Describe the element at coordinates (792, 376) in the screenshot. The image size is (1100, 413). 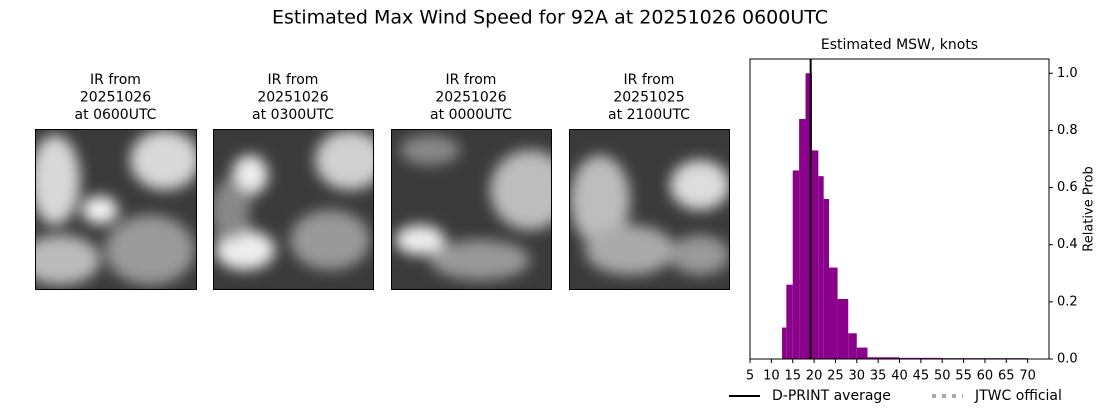
I see `x-tick-label: 15` at that location.